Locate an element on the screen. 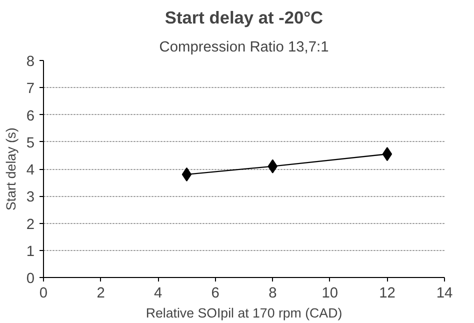 The image size is (474, 323). x-tick-label: 10 is located at coordinates (330, 294).